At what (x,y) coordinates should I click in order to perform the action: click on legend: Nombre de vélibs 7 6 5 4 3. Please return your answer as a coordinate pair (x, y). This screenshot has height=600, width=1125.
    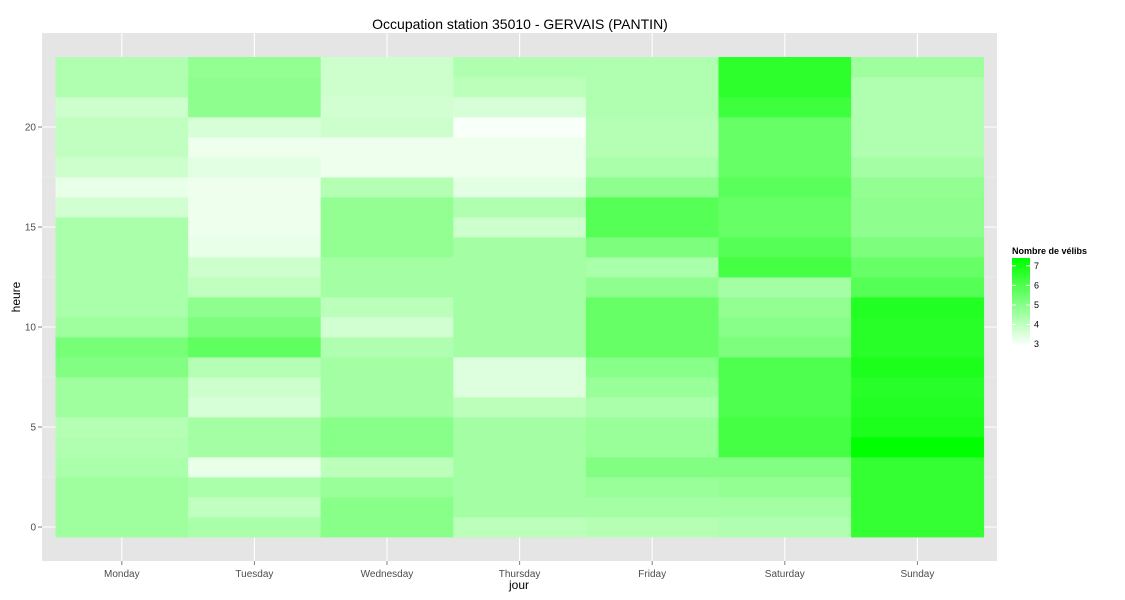
    Looking at the image, I should click on (1049, 297).